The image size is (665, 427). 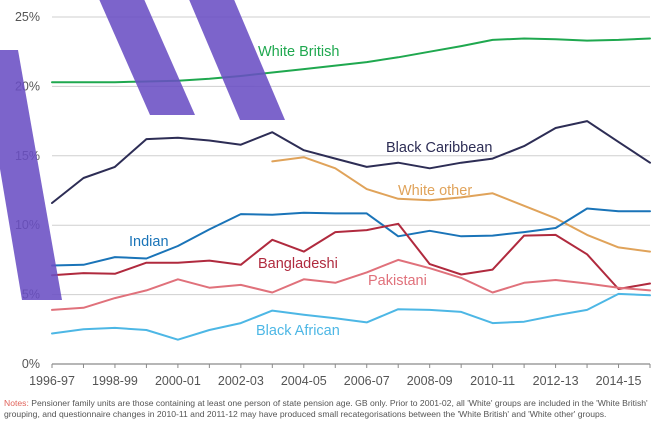 I want to click on series-label-bangladeshi: Bangladeshi, so click(x=298, y=264).